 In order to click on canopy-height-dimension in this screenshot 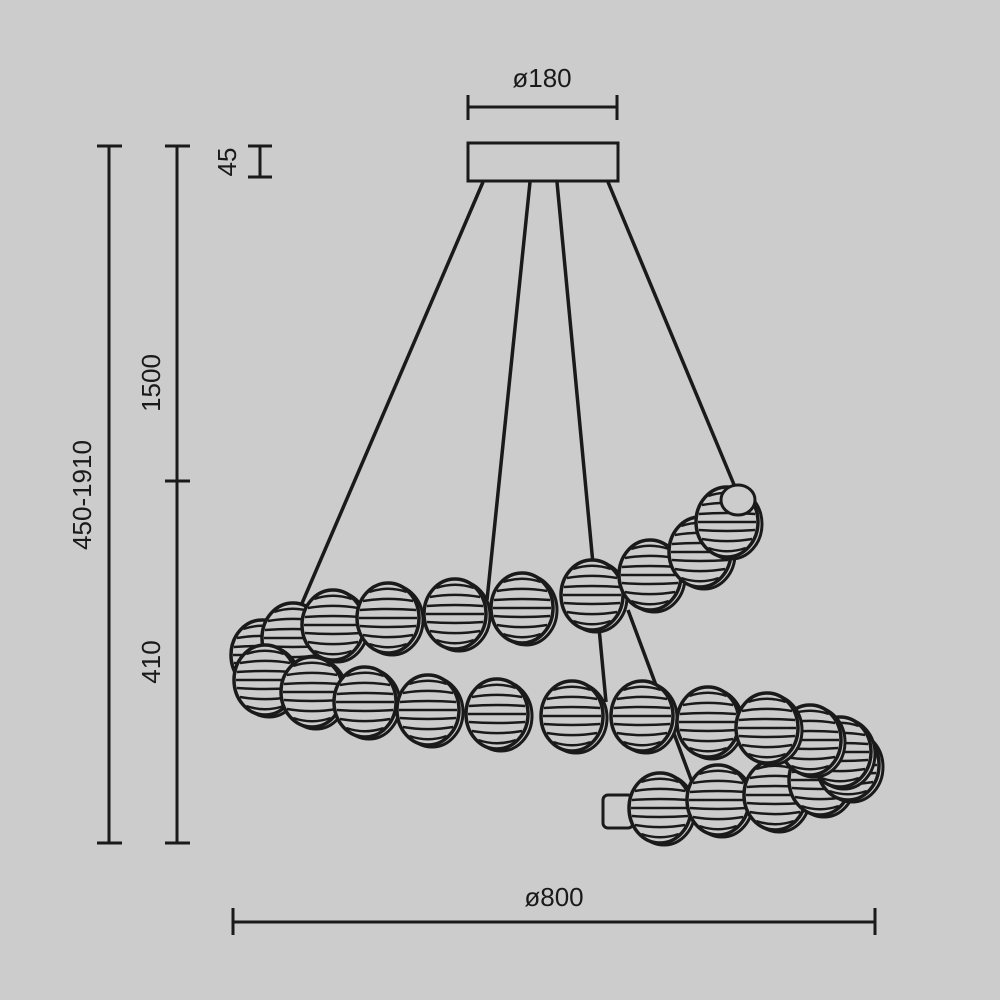, I will do `click(260, 161)`.